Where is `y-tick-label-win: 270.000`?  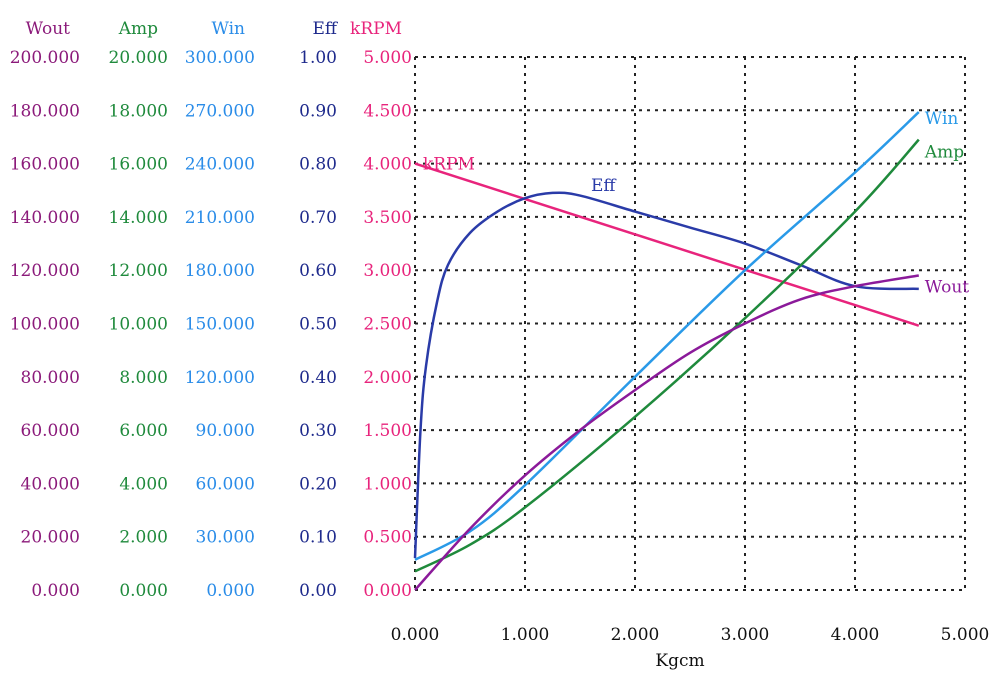 y-tick-label-win: 270.000 is located at coordinates (220, 111).